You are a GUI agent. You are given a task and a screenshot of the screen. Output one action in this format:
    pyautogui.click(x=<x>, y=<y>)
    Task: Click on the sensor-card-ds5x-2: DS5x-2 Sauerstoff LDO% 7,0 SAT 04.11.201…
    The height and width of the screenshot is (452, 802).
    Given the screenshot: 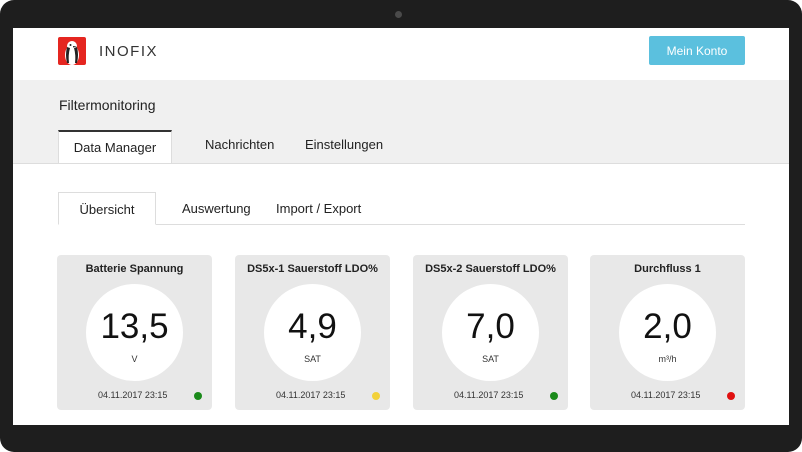 What is the action you would take?
    pyautogui.click(x=490, y=332)
    